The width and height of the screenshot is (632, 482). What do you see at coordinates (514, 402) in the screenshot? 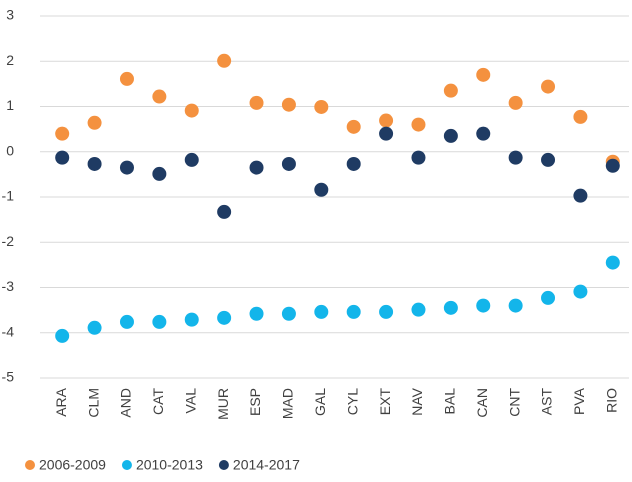
I see `x-tick-label: CNT` at bounding box center [514, 402].